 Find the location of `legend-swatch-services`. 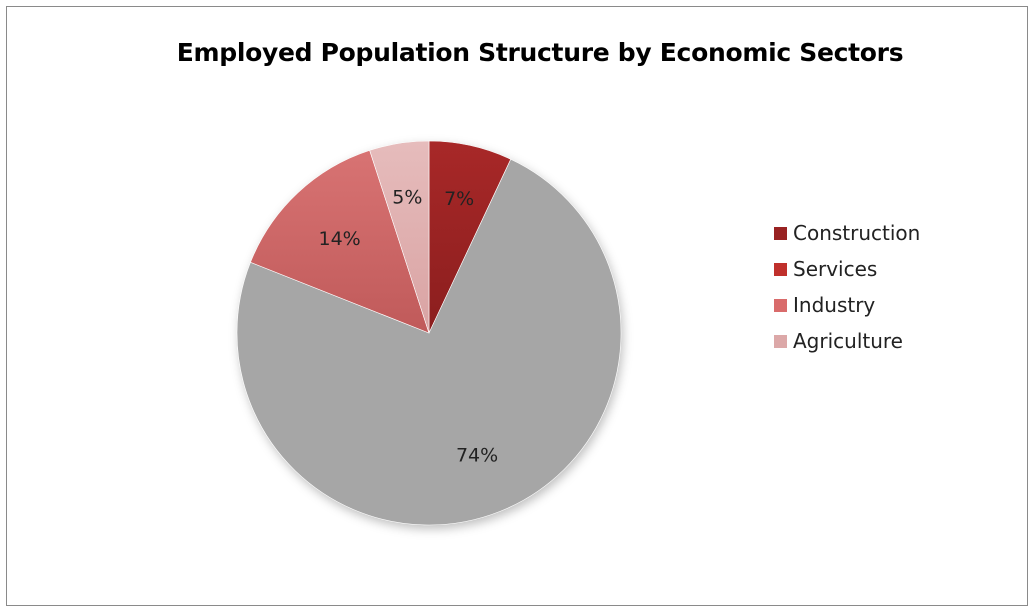

legend-swatch-services is located at coordinates (780, 269).